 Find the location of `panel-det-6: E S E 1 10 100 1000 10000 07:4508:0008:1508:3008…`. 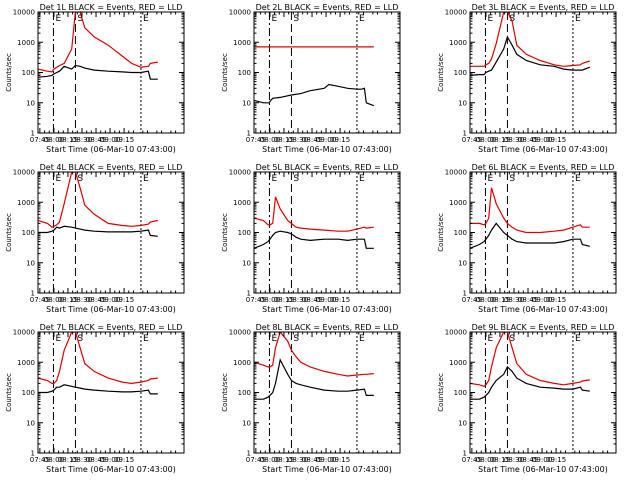

panel-det-6: E S E 1 10 100 1000 10000 07:4508:0008:1508:3008… is located at coordinates (527, 238).